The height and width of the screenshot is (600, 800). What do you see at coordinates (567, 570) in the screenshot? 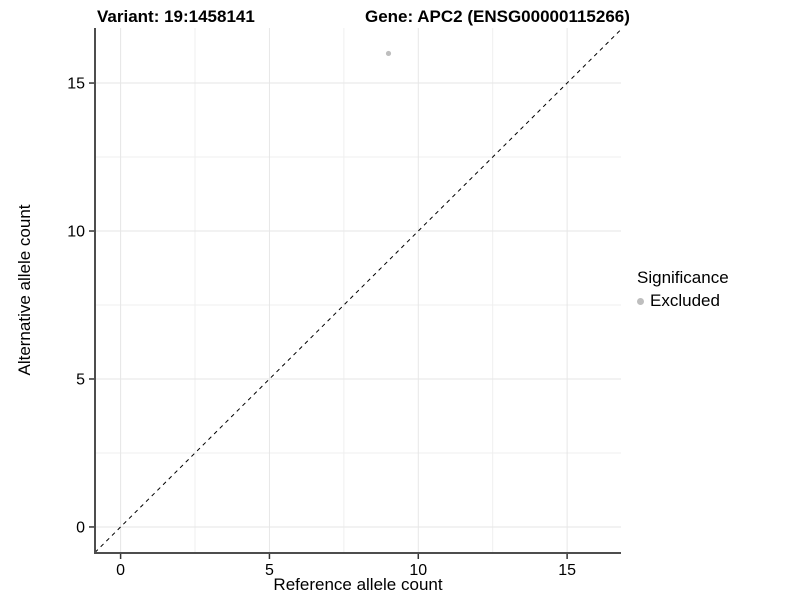
I see `x-tick-label: 15` at bounding box center [567, 570].